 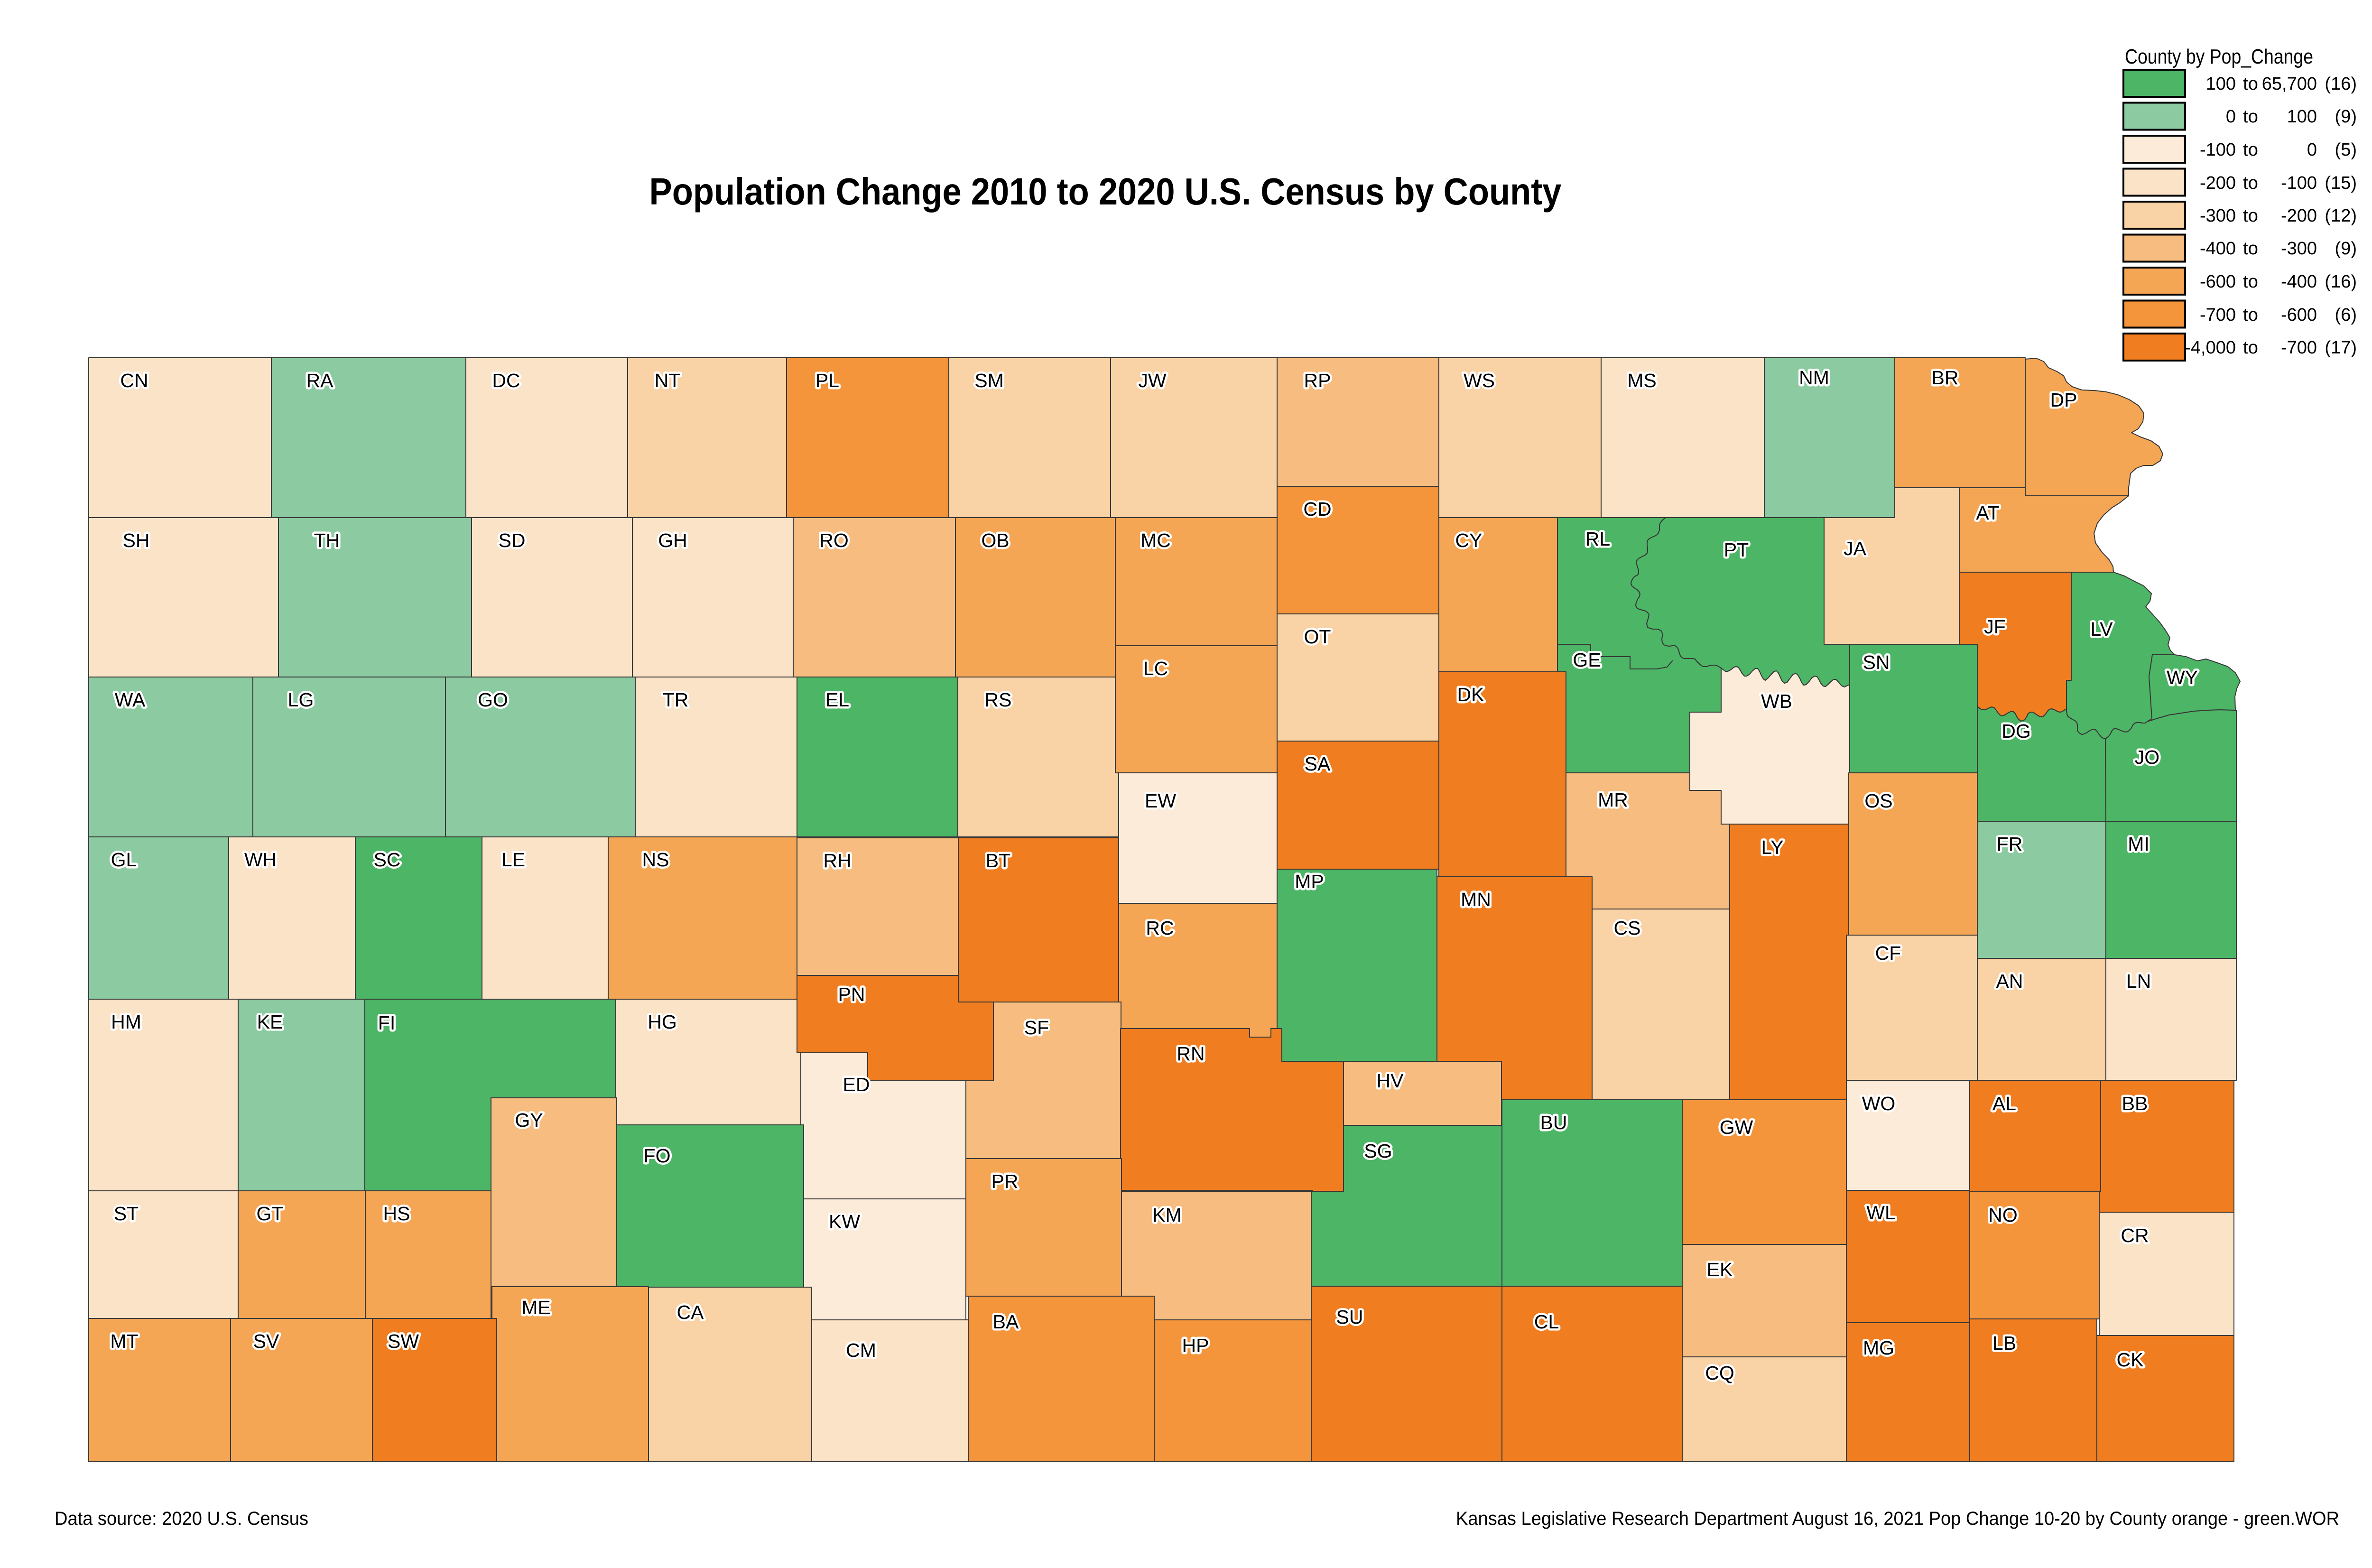 I want to click on svg-text: DK, so click(x=1470, y=694).